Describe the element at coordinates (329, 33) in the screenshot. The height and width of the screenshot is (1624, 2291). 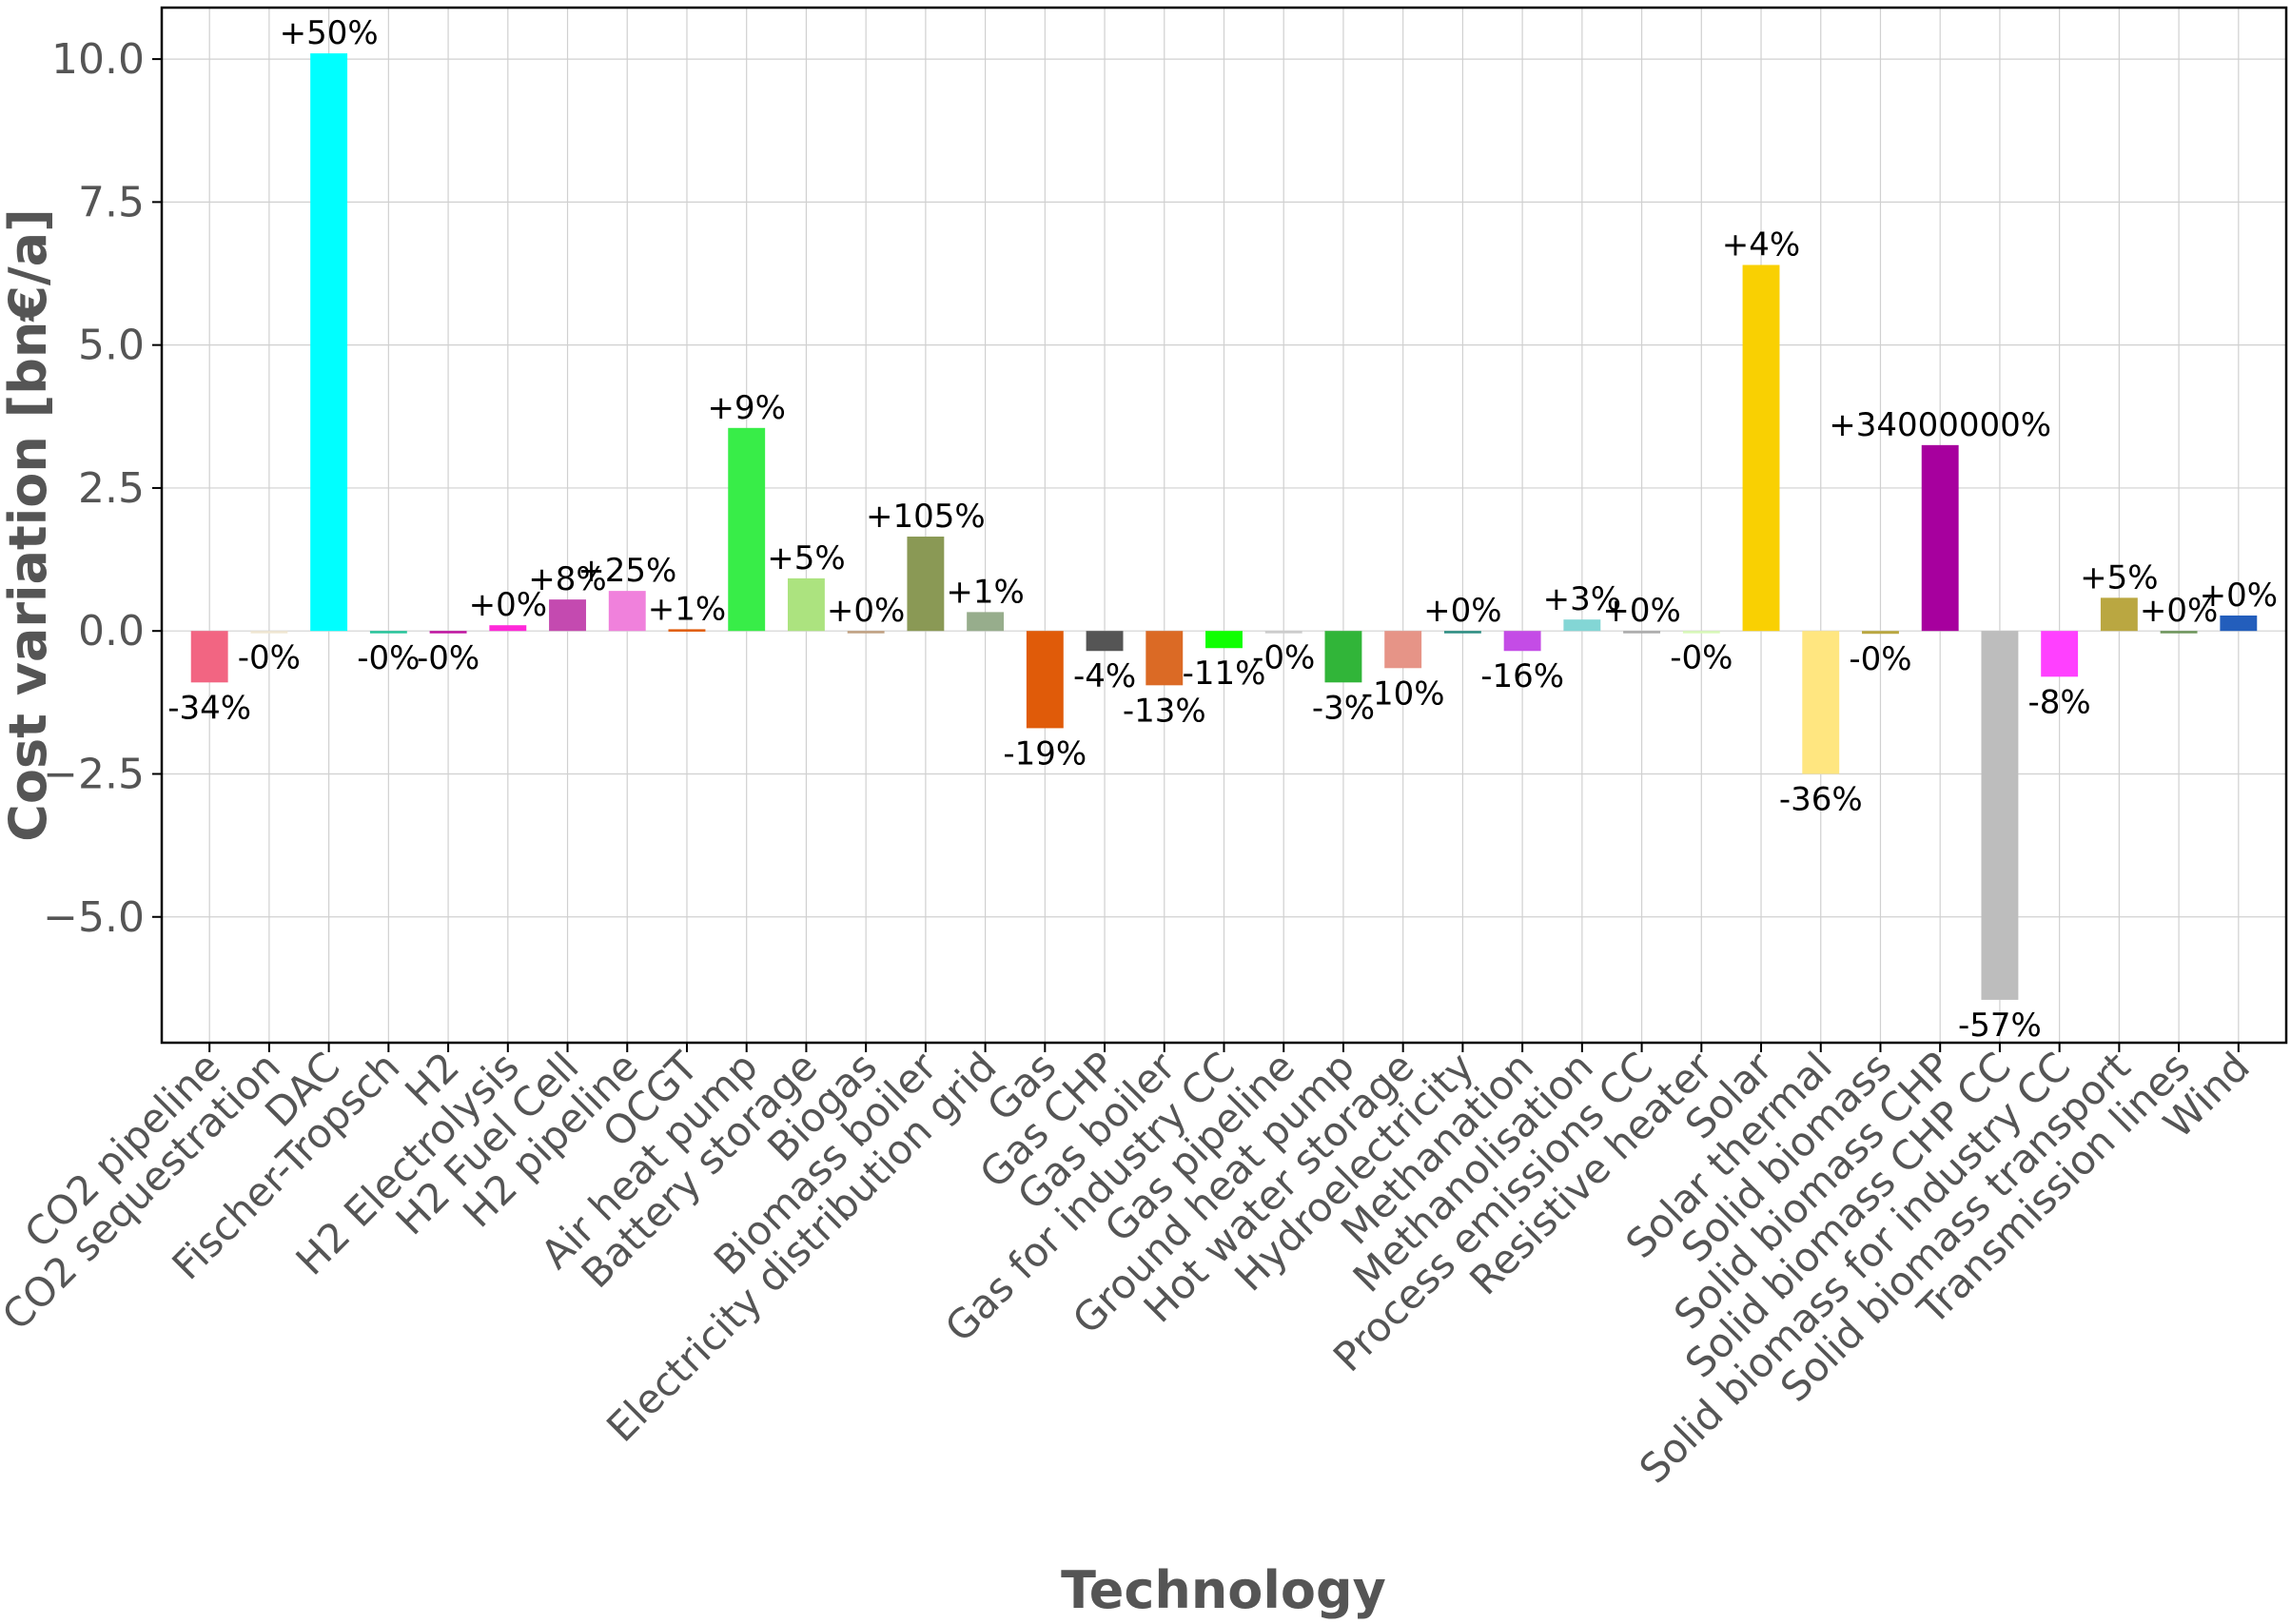
I see `bar-value-label: +50%` at that location.